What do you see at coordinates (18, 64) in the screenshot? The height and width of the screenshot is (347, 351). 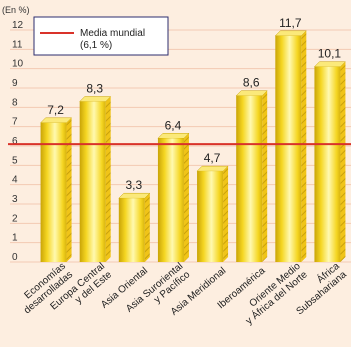 I see `y-tick-label: 10` at bounding box center [18, 64].